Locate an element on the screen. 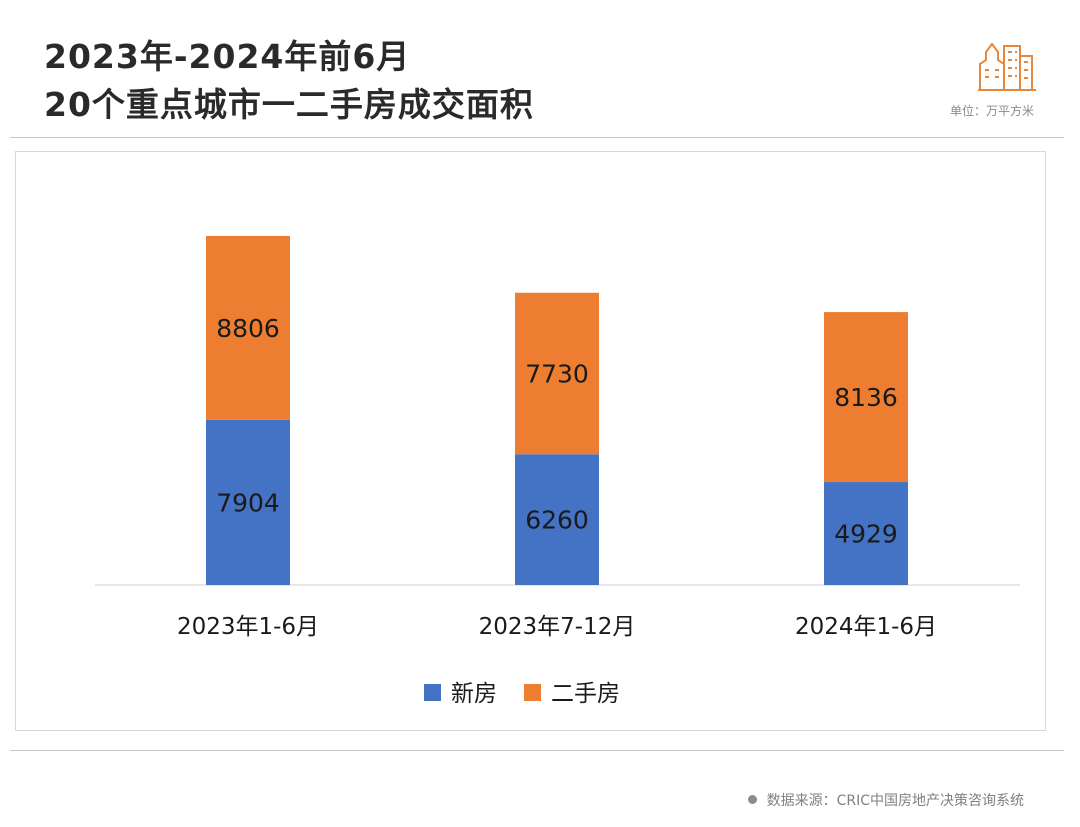 The height and width of the screenshot is (827, 1080). footer-divider is located at coordinates (537, 750).